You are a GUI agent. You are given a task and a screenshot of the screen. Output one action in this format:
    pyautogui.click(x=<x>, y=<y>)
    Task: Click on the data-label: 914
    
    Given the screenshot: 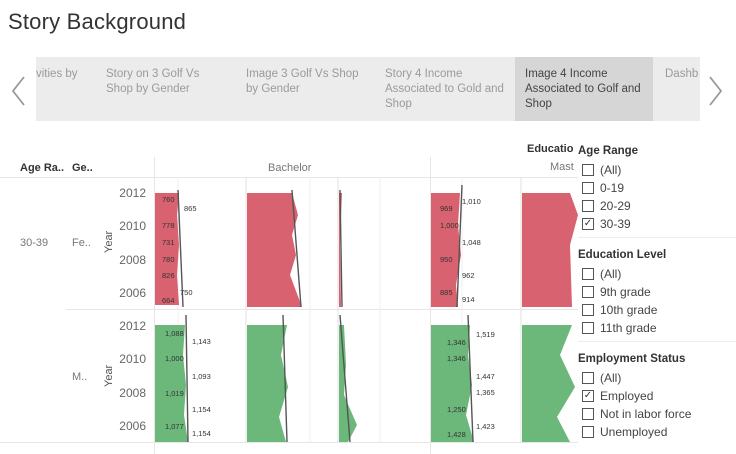 What is the action you would take?
    pyautogui.click(x=468, y=299)
    